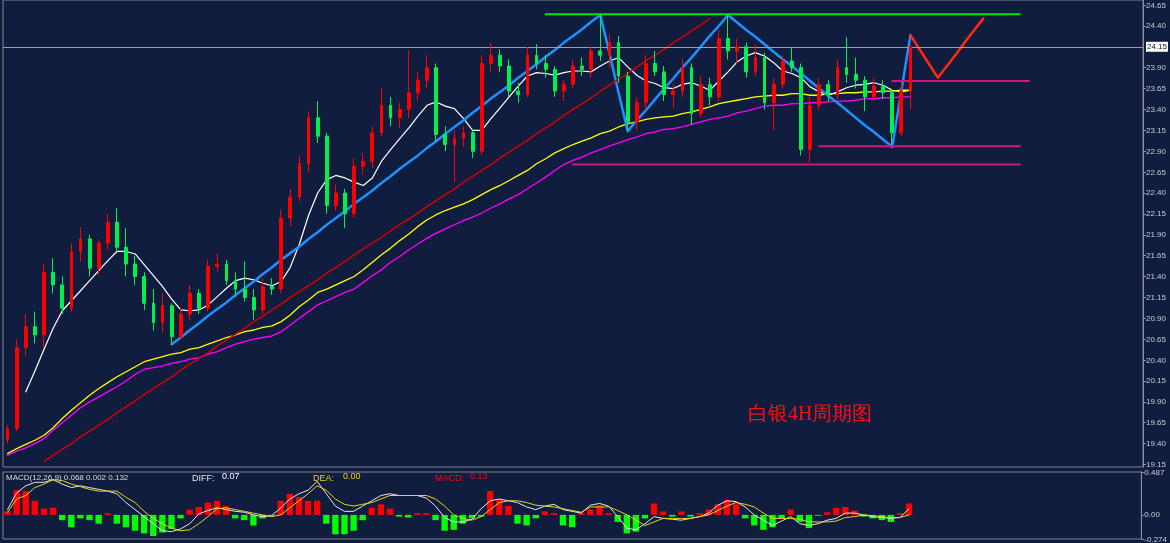 The height and width of the screenshot is (543, 1170). Describe the element at coordinates (1152, 515) in the screenshot. I see `y-tick-label: 0.00` at that location.